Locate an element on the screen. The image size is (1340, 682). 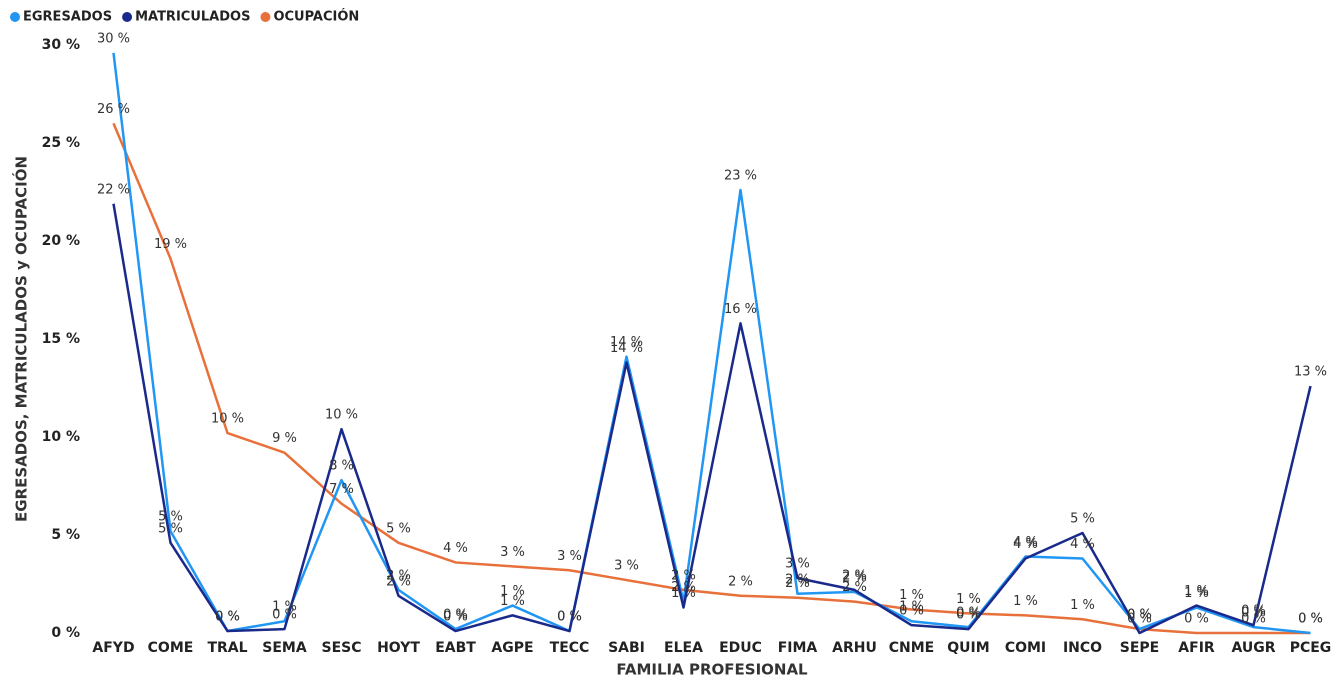
x-tick-label: FIMA is located at coordinates (798, 648).